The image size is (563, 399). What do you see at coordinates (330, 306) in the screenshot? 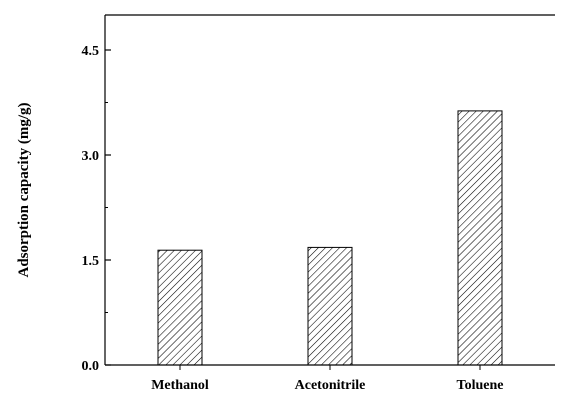
I see `bar-acetonitrile` at bounding box center [330, 306].